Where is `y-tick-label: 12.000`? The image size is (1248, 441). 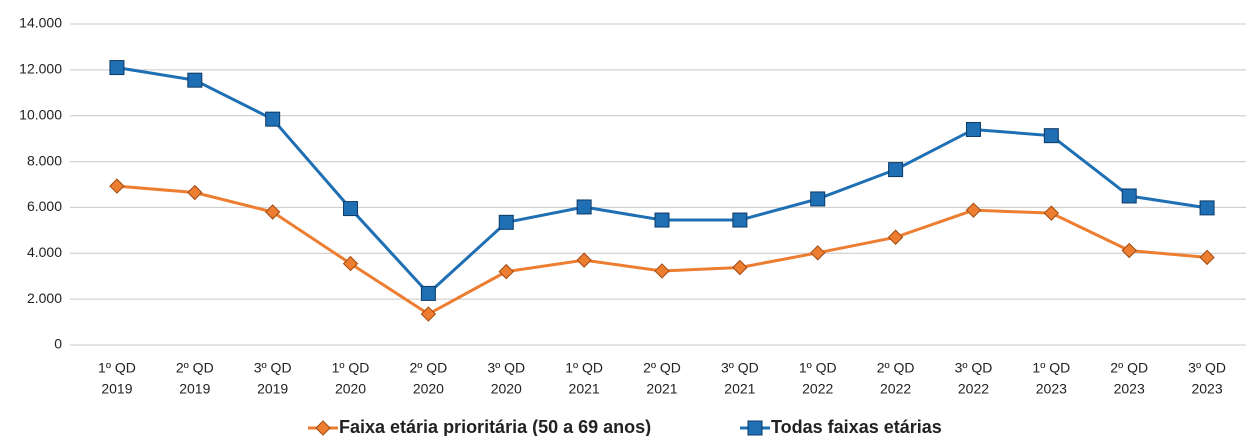
y-tick-label: 12.000 is located at coordinates (40, 69).